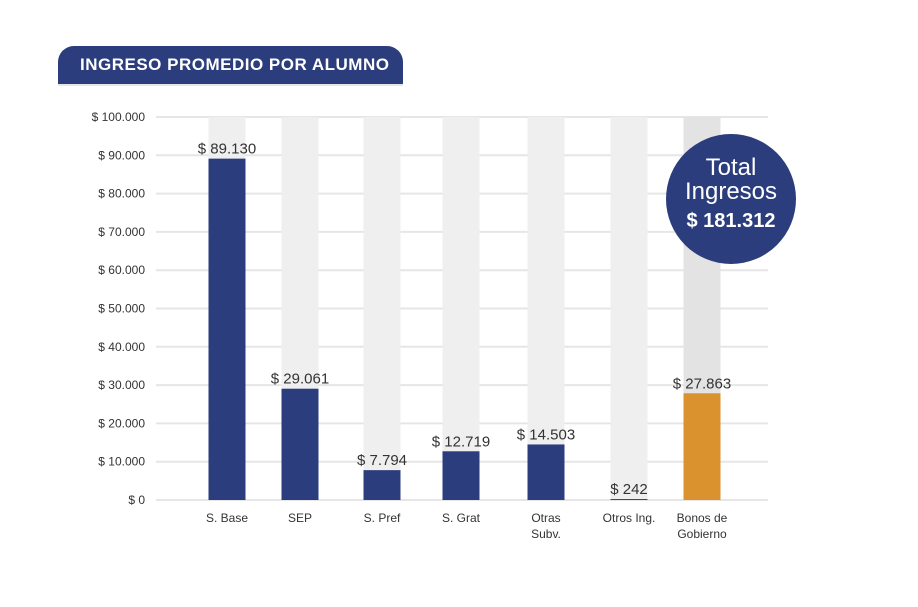 This screenshot has height=607, width=918. Describe the element at coordinates (300, 518) in the screenshot. I see `x-axis-label: SEP` at that location.